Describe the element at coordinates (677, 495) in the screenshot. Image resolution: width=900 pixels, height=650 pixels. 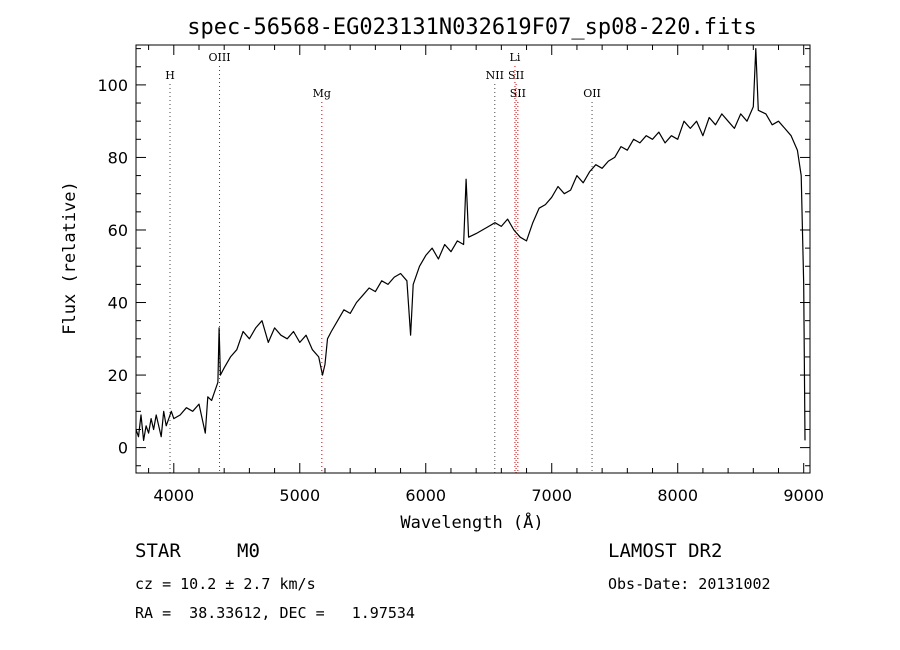
I see `x-tick-label: 8000` at that location.